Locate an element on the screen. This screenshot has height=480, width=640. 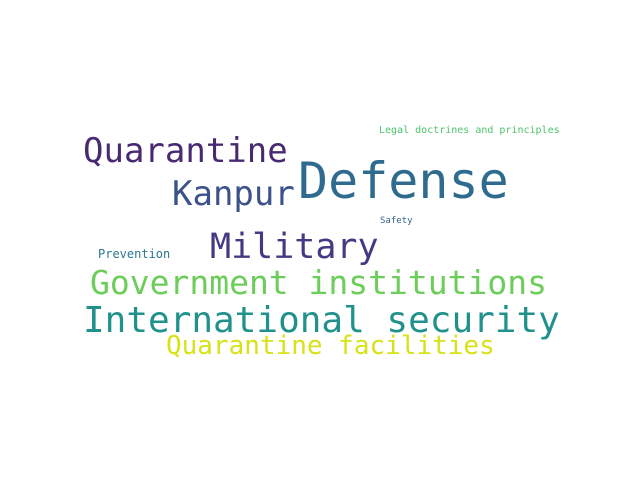
word-government-institutions: Government institutions is located at coordinates (318, 282).